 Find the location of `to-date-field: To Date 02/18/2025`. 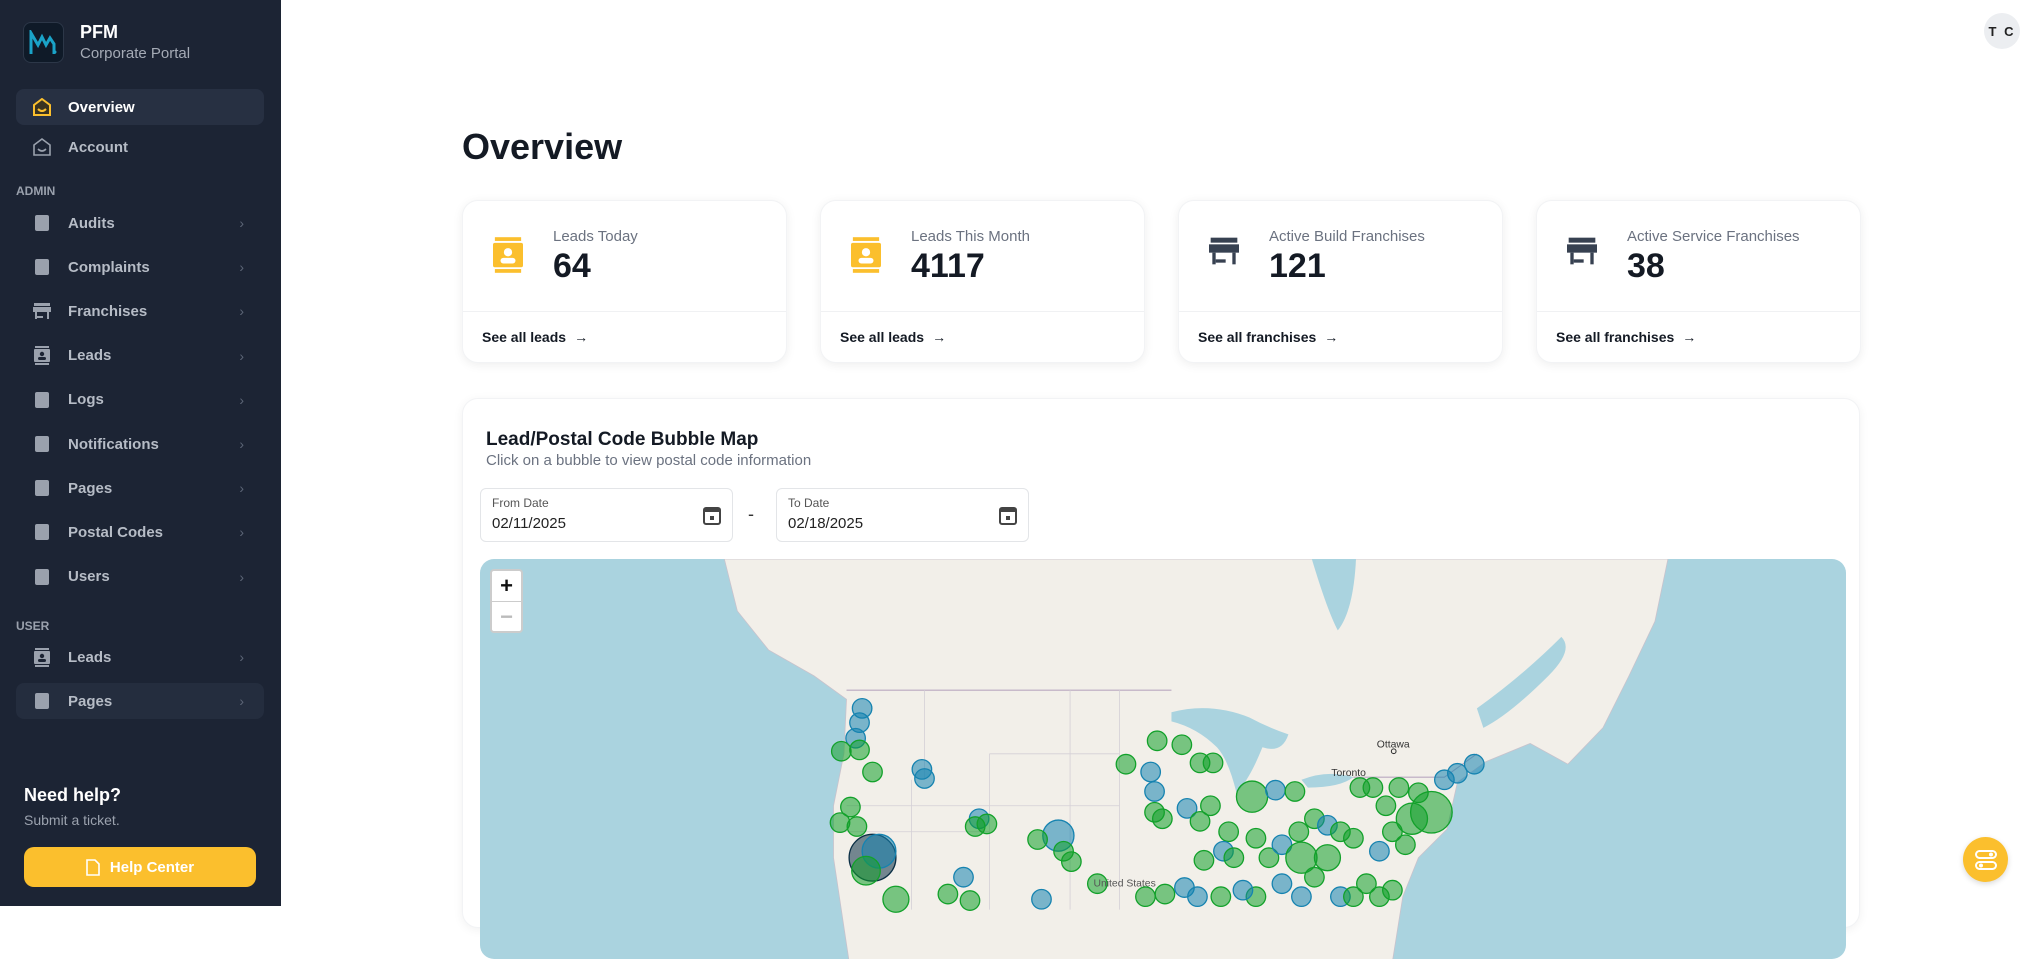

to-date-field: To Date 02/18/2025 is located at coordinates (902, 515).